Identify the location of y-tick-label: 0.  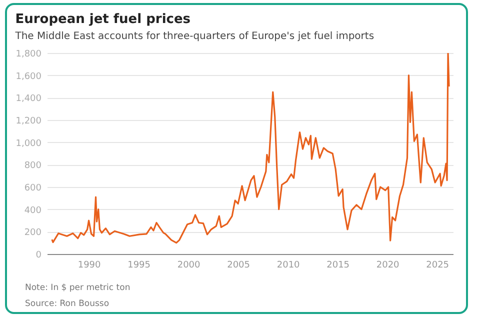
(39, 255).